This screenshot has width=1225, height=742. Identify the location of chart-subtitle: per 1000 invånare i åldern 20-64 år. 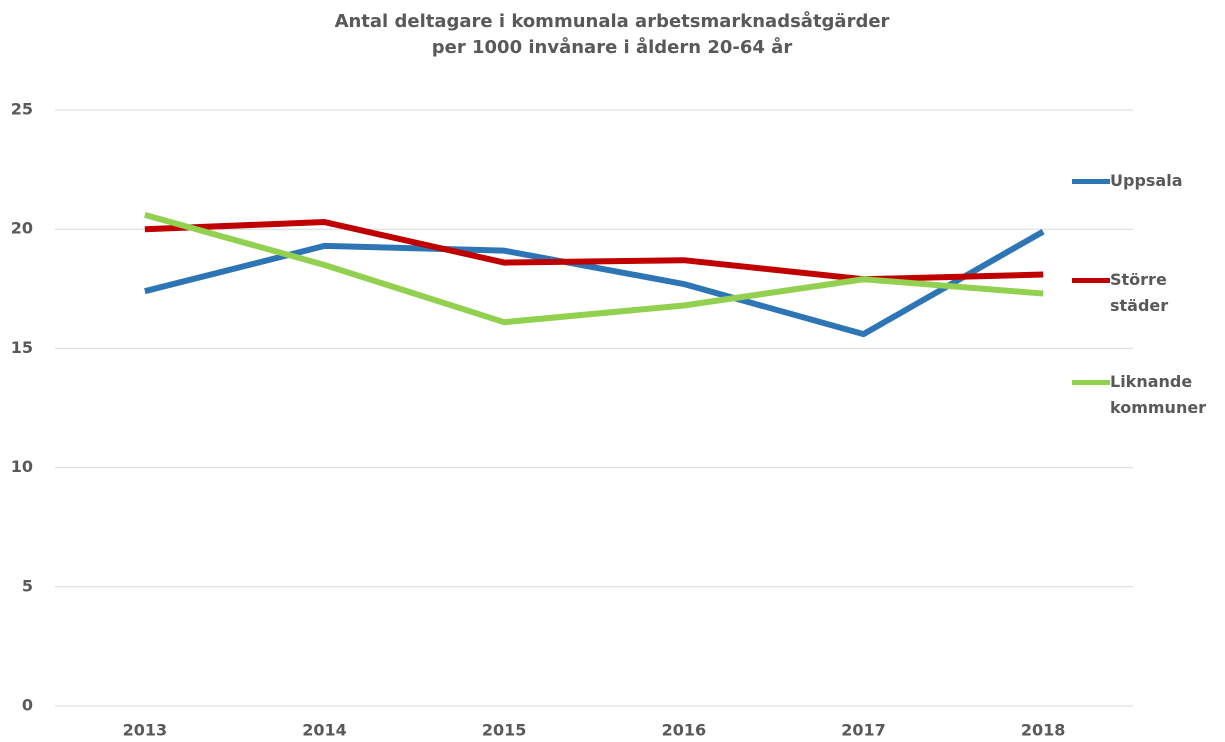
(612, 47).